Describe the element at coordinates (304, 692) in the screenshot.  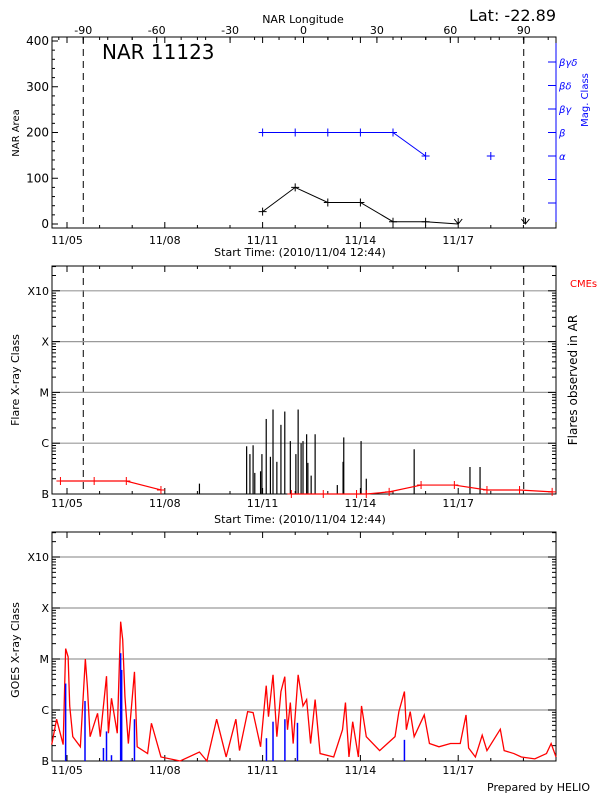
I see `goes-long-channel-line` at that location.